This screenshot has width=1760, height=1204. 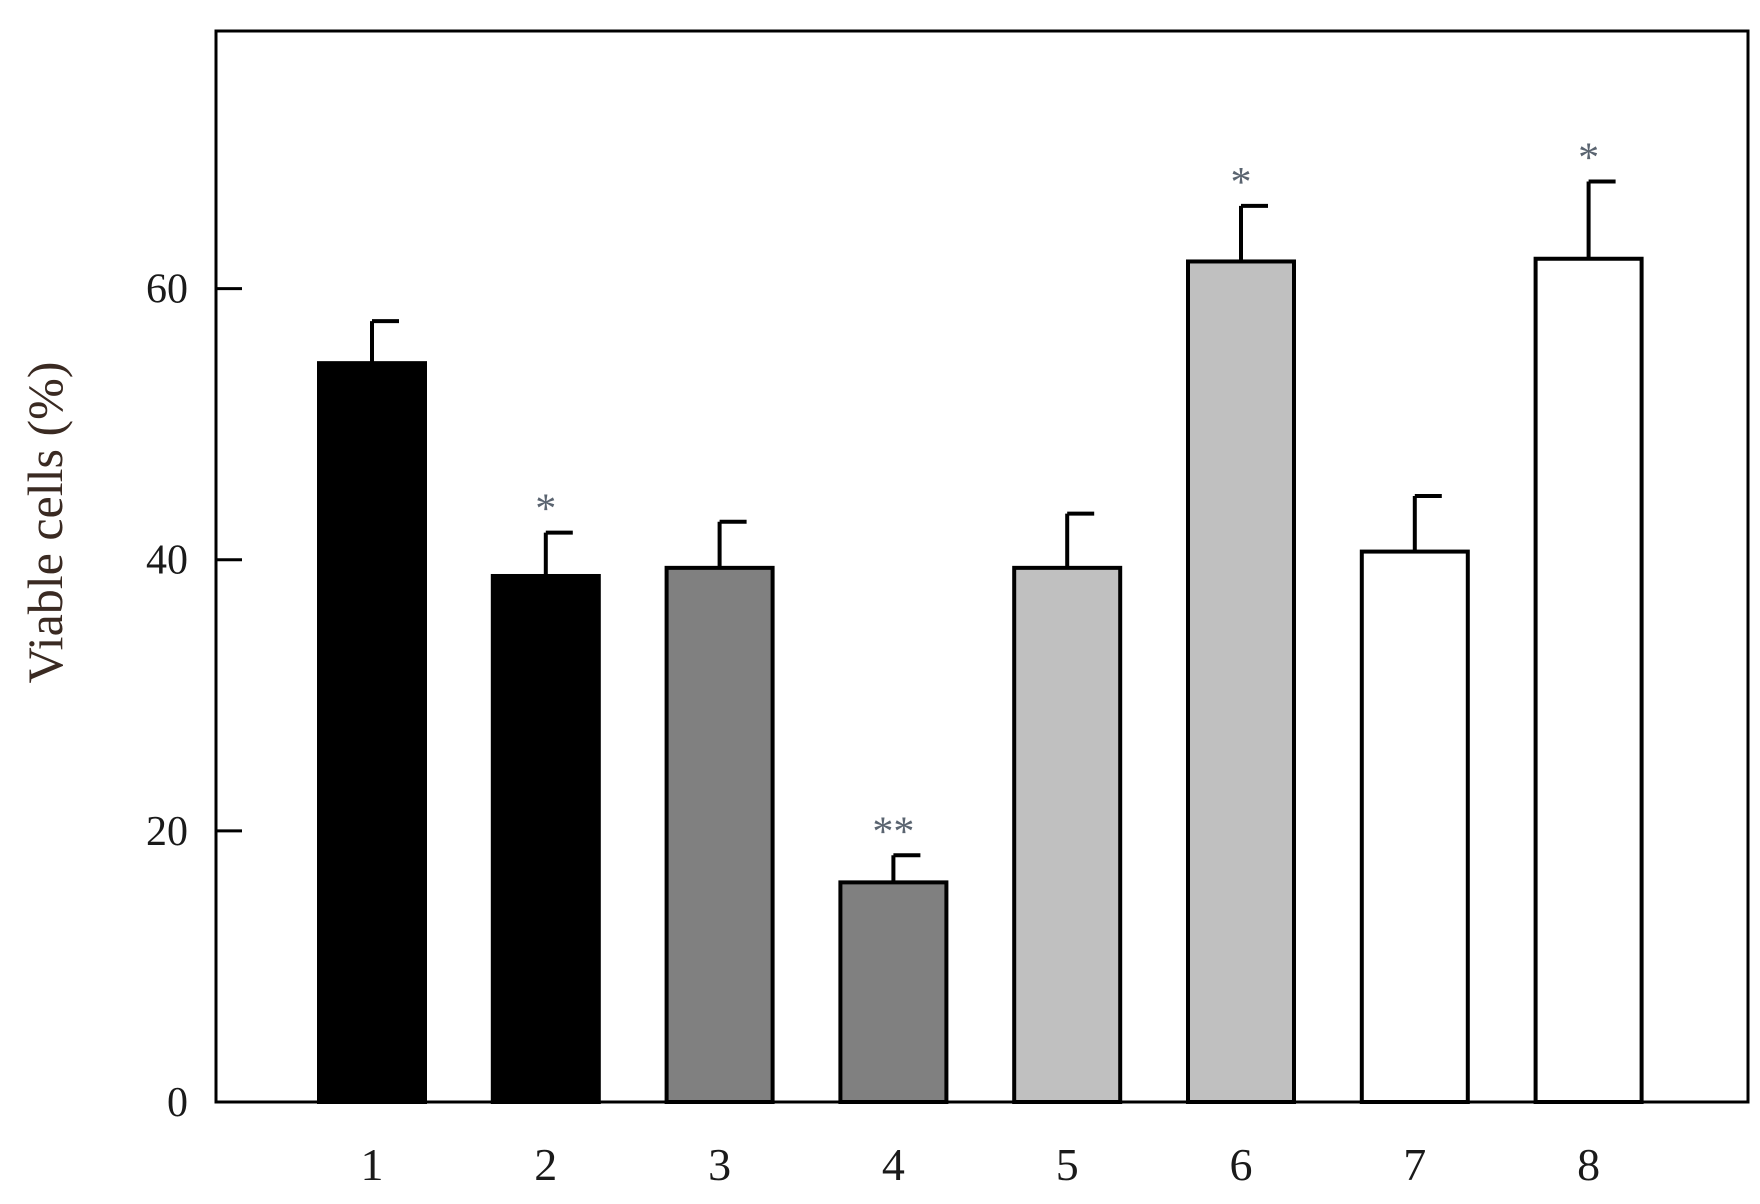 What do you see at coordinates (167, 561) in the screenshot?
I see `y-tick-label: 40` at bounding box center [167, 561].